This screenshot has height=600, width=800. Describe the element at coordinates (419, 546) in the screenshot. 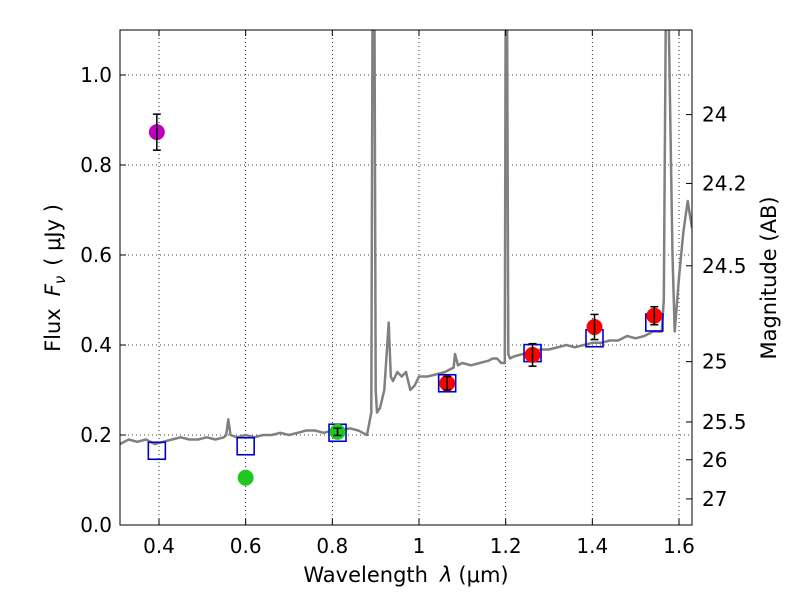

I see `x-tick-label: 1` at that location.